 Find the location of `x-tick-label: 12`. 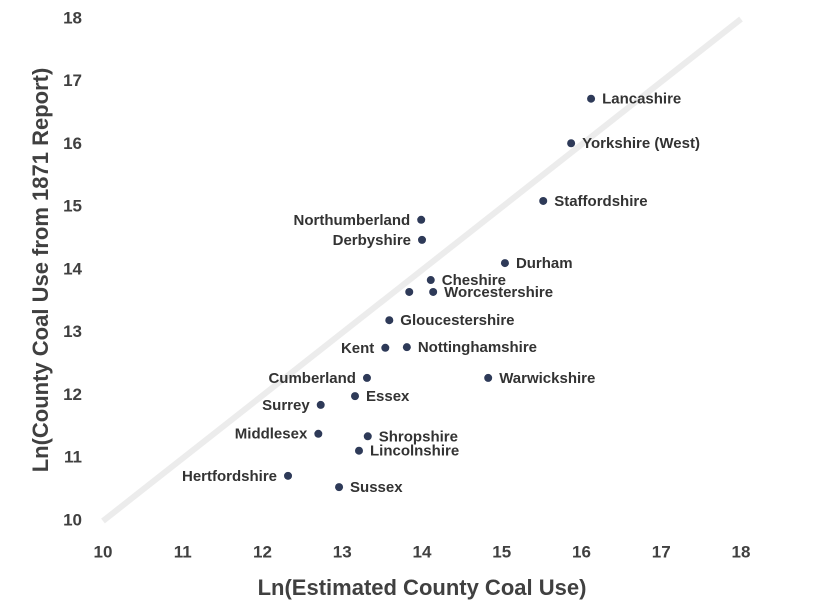

x-tick-label: 12 is located at coordinates (262, 551).